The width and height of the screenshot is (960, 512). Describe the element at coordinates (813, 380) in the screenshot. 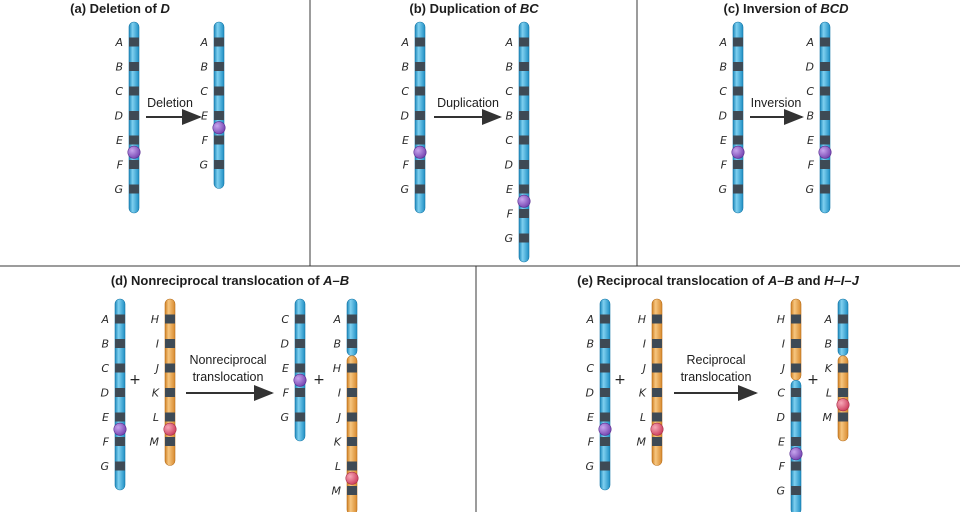

I see `panel-e-plus-after: +` at that location.